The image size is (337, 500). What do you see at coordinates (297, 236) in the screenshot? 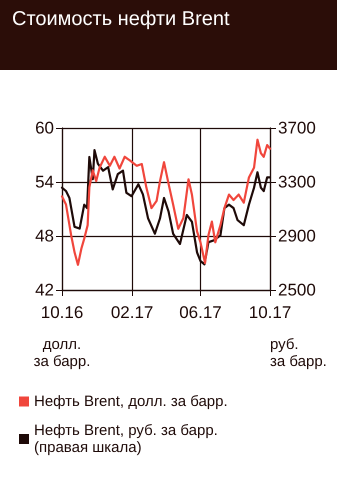
I see `y2-tick-label: 2900` at bounding box center [297, 236].